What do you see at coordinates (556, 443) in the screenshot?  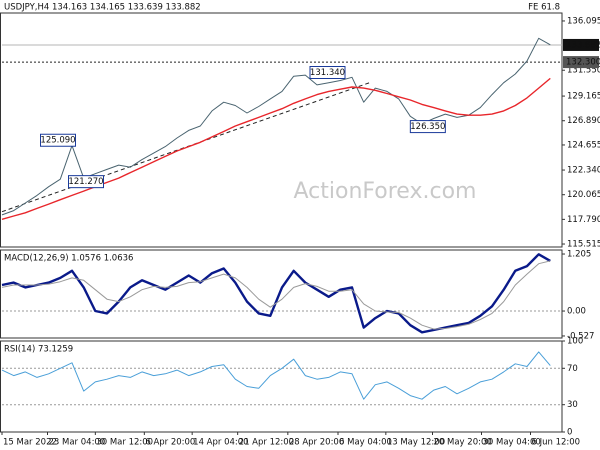 I see `x-tick-label: 6 Jun 12:00` at bounding box center [556, 443].